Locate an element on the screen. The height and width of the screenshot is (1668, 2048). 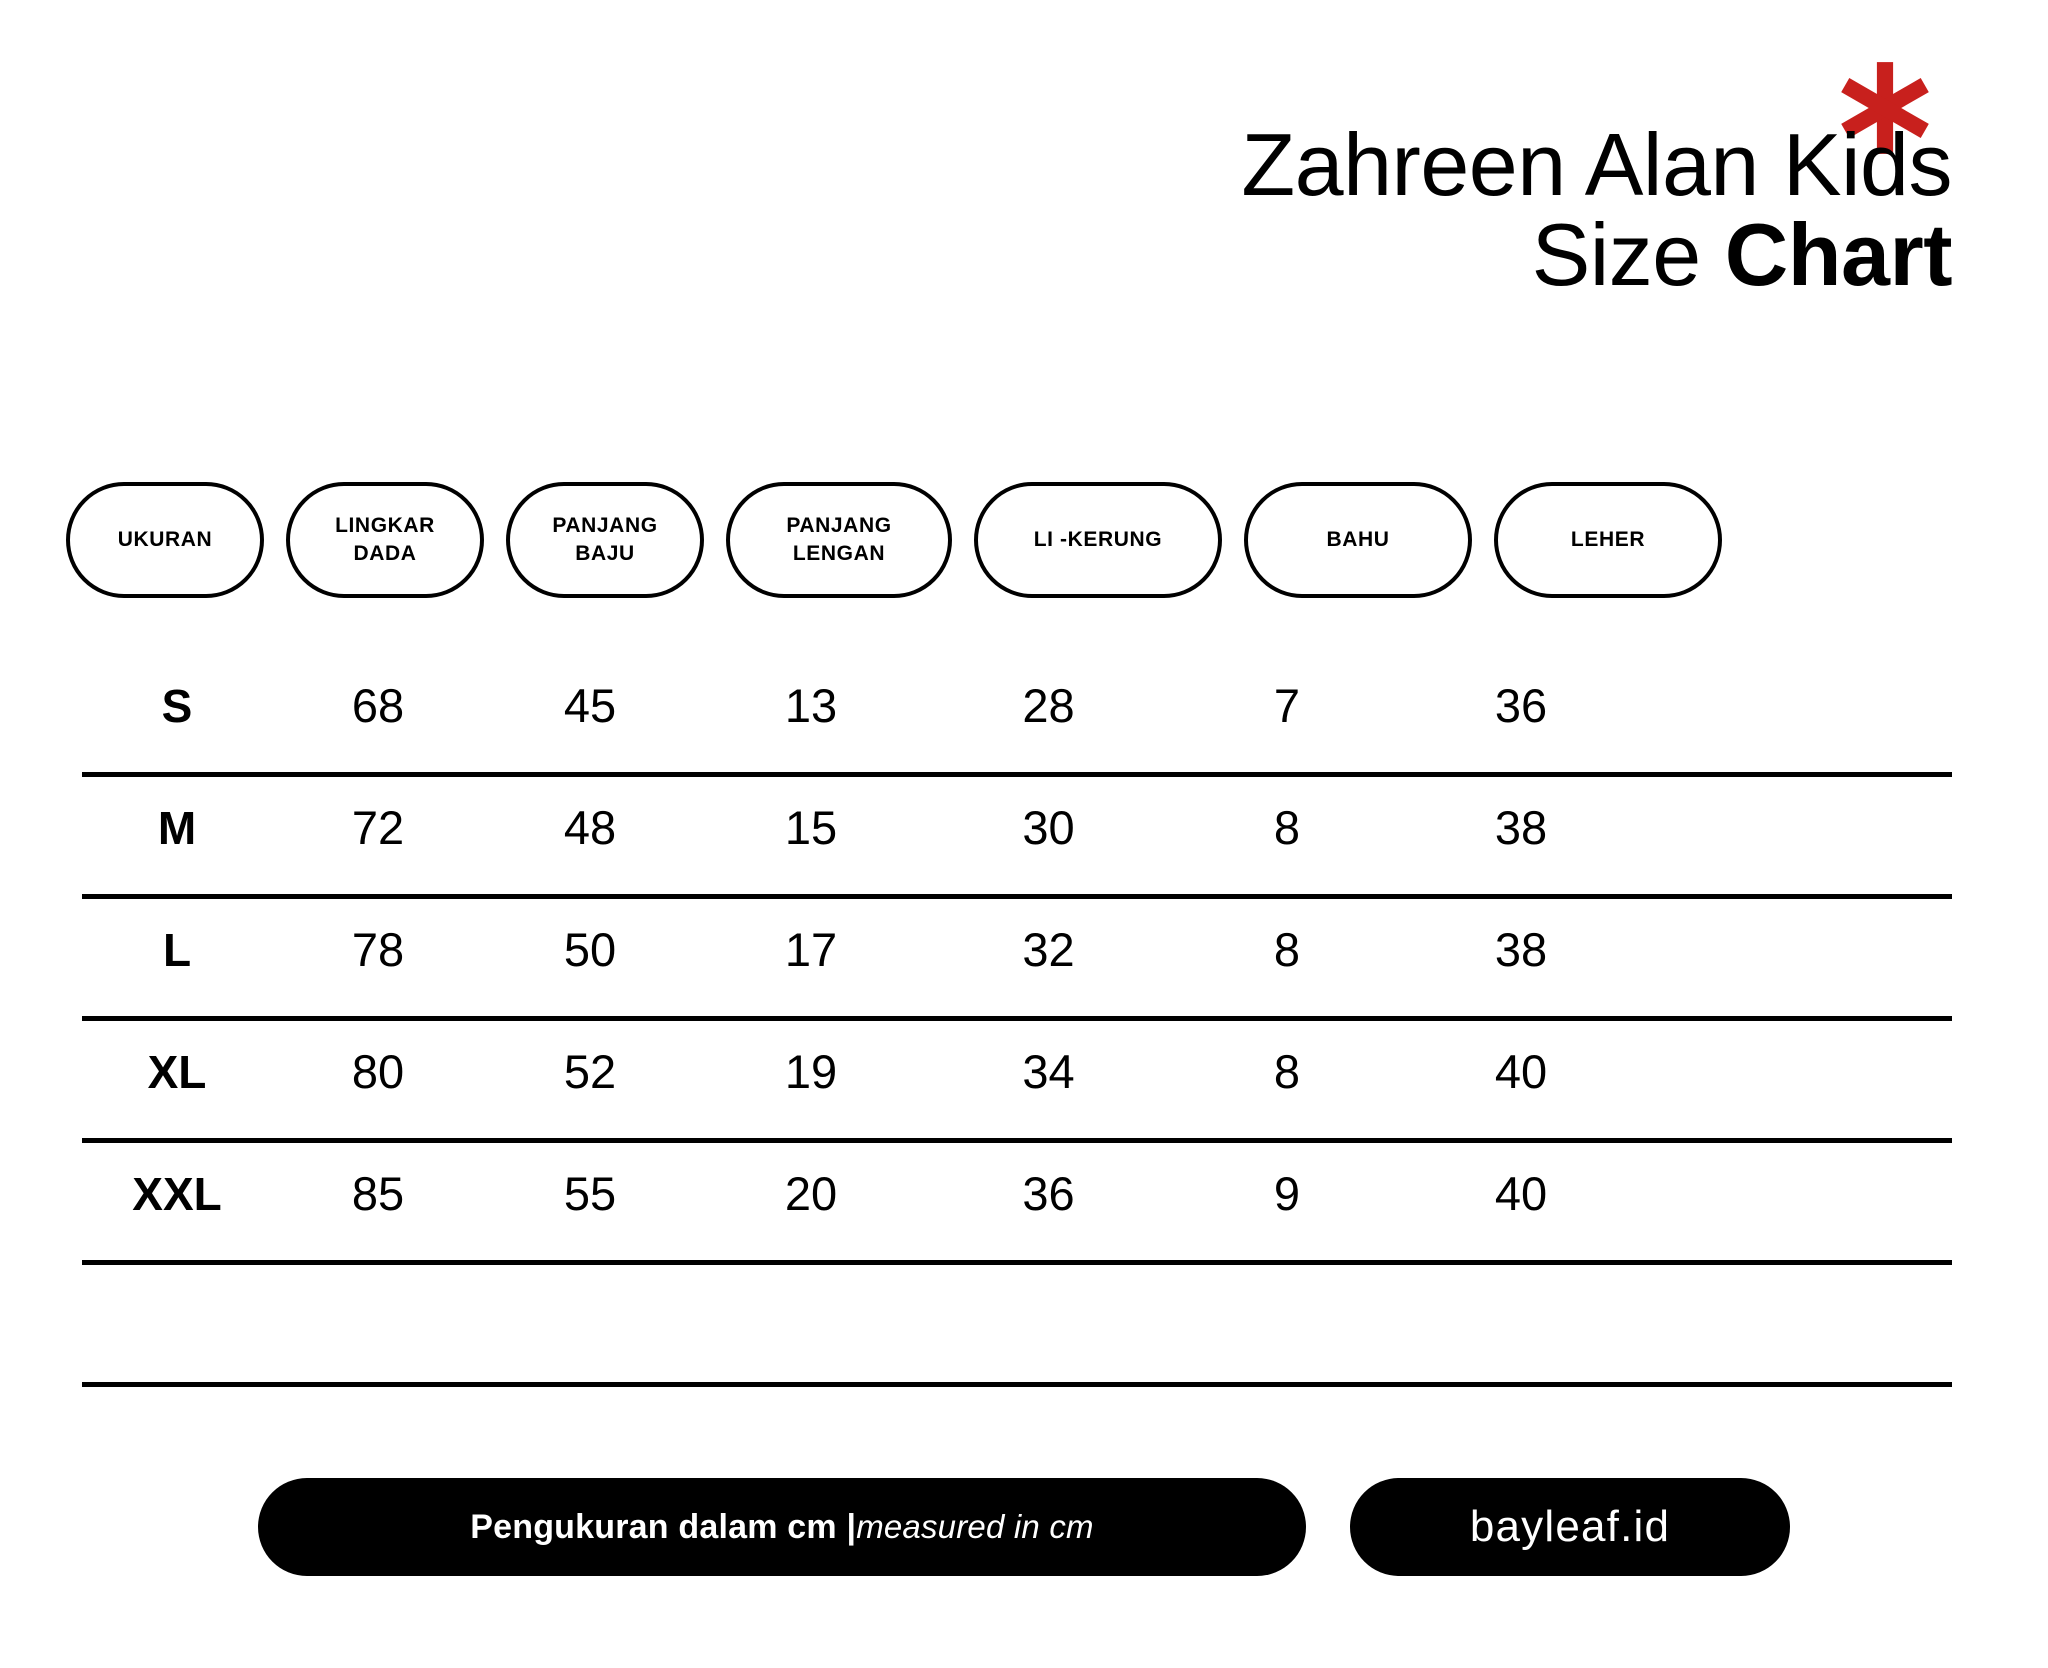
cell-li-kerung: 30 is located at coordinates (1048, 827).